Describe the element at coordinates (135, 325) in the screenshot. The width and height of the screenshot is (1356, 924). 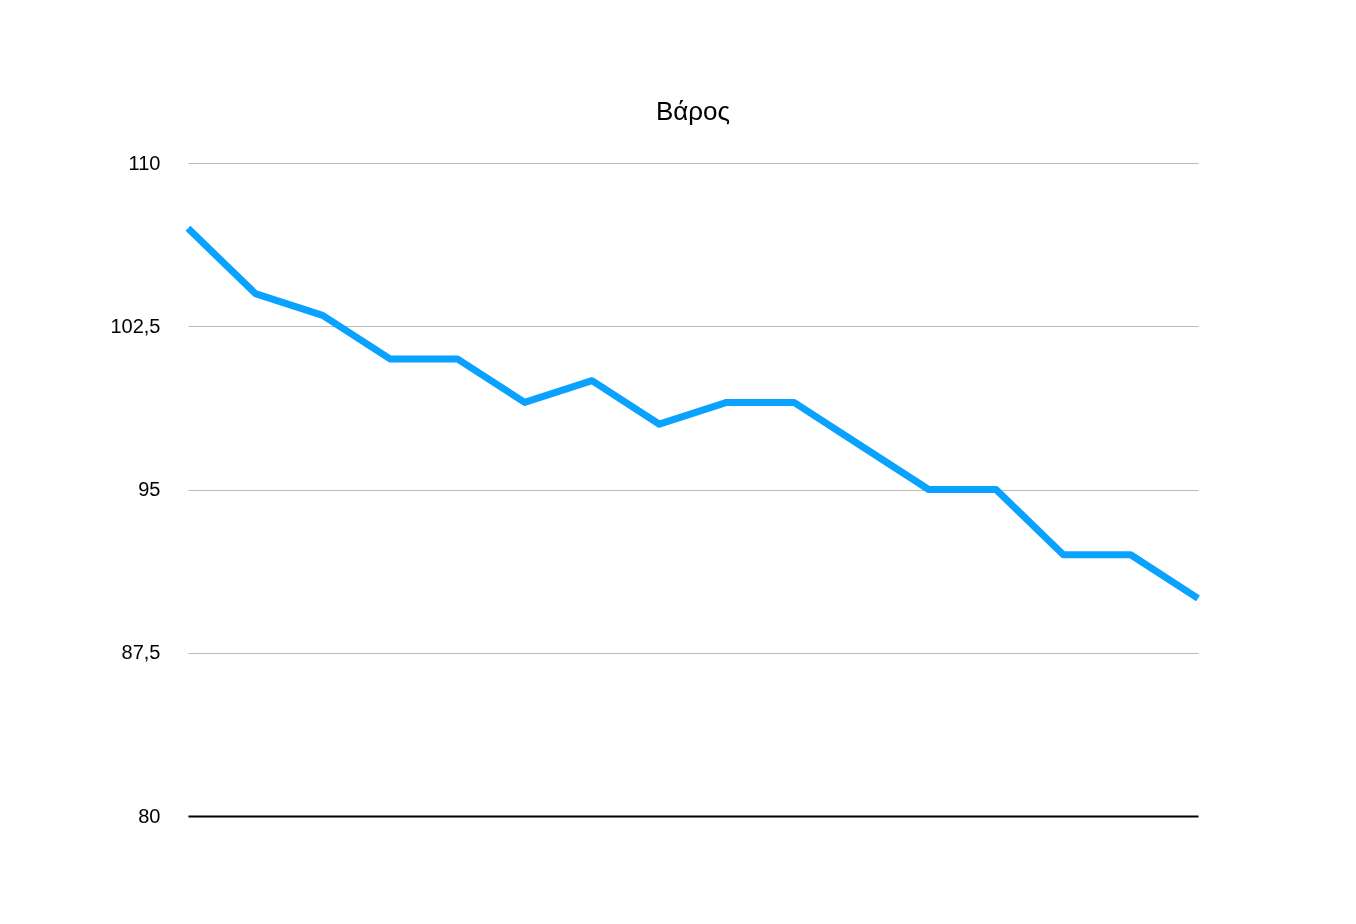
I see `y-tick-label: 102,5` at that location.